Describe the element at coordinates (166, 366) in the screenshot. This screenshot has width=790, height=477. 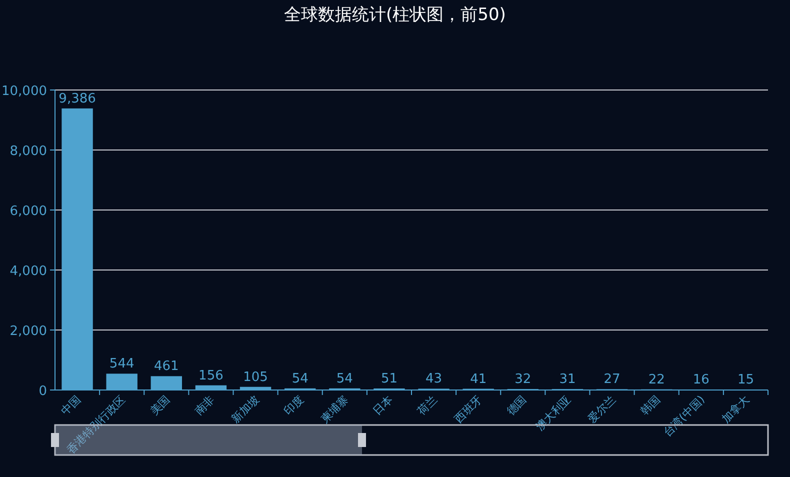
I see `data-label: 461` at that location.